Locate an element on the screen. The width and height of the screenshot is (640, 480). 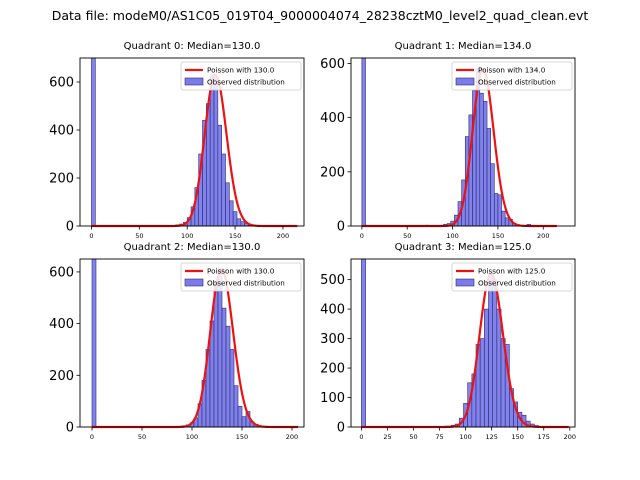
y-tick-label: 300 is located at coordinates (332, 339).